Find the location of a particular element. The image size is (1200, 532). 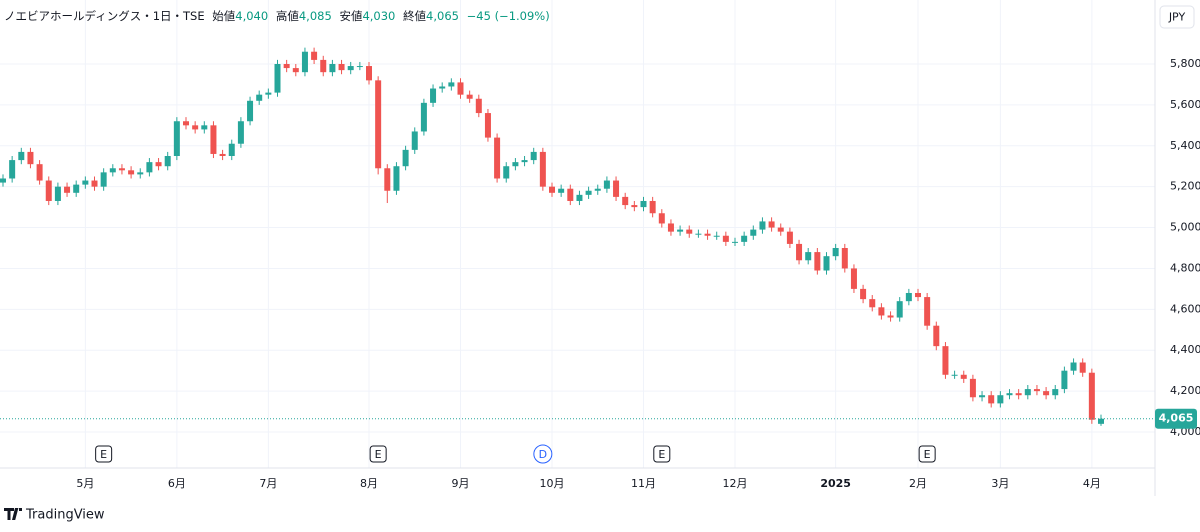

brand: TradingView is located at coordinates (65, 515).